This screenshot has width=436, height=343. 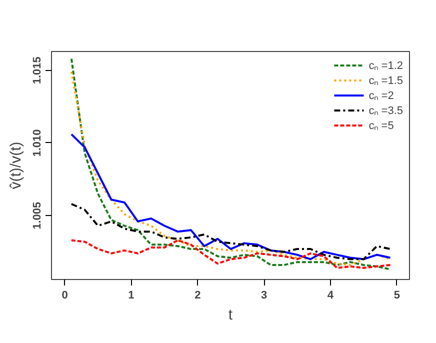 I want to click on legend-label: cₙ =5, so click(x=381, y=125).